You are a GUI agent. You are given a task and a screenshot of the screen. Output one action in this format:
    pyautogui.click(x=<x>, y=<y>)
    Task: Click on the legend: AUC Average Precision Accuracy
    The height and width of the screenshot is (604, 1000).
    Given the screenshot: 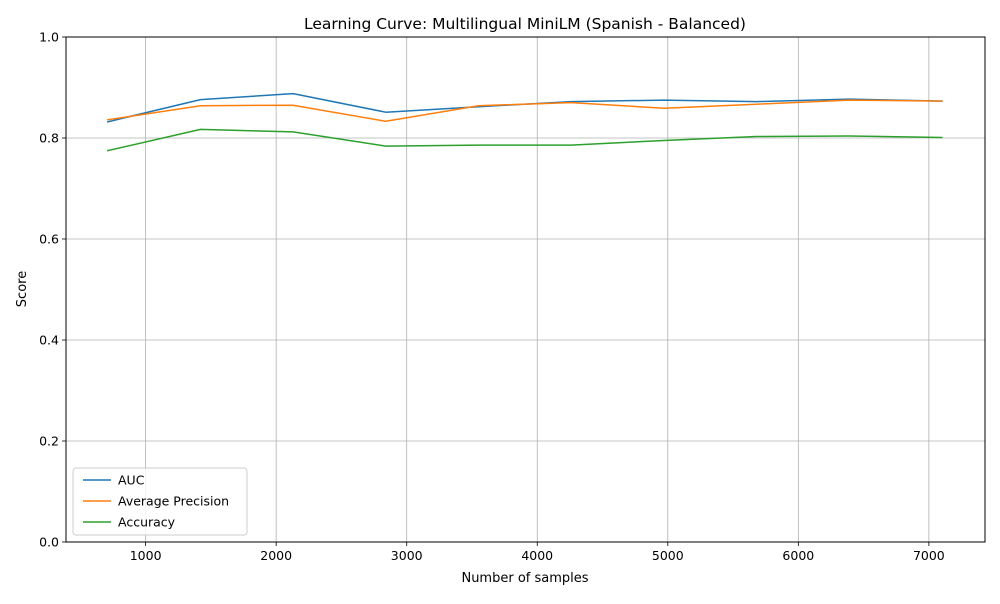 What is the action you would take?
    pyautogui.click(x=160, y=501)
    